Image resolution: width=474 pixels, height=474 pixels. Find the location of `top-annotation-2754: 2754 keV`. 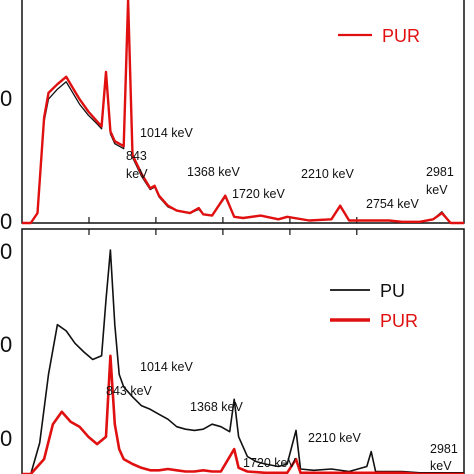

top-annotation-2754: 2754 keV is located at coordinates (392, 204).